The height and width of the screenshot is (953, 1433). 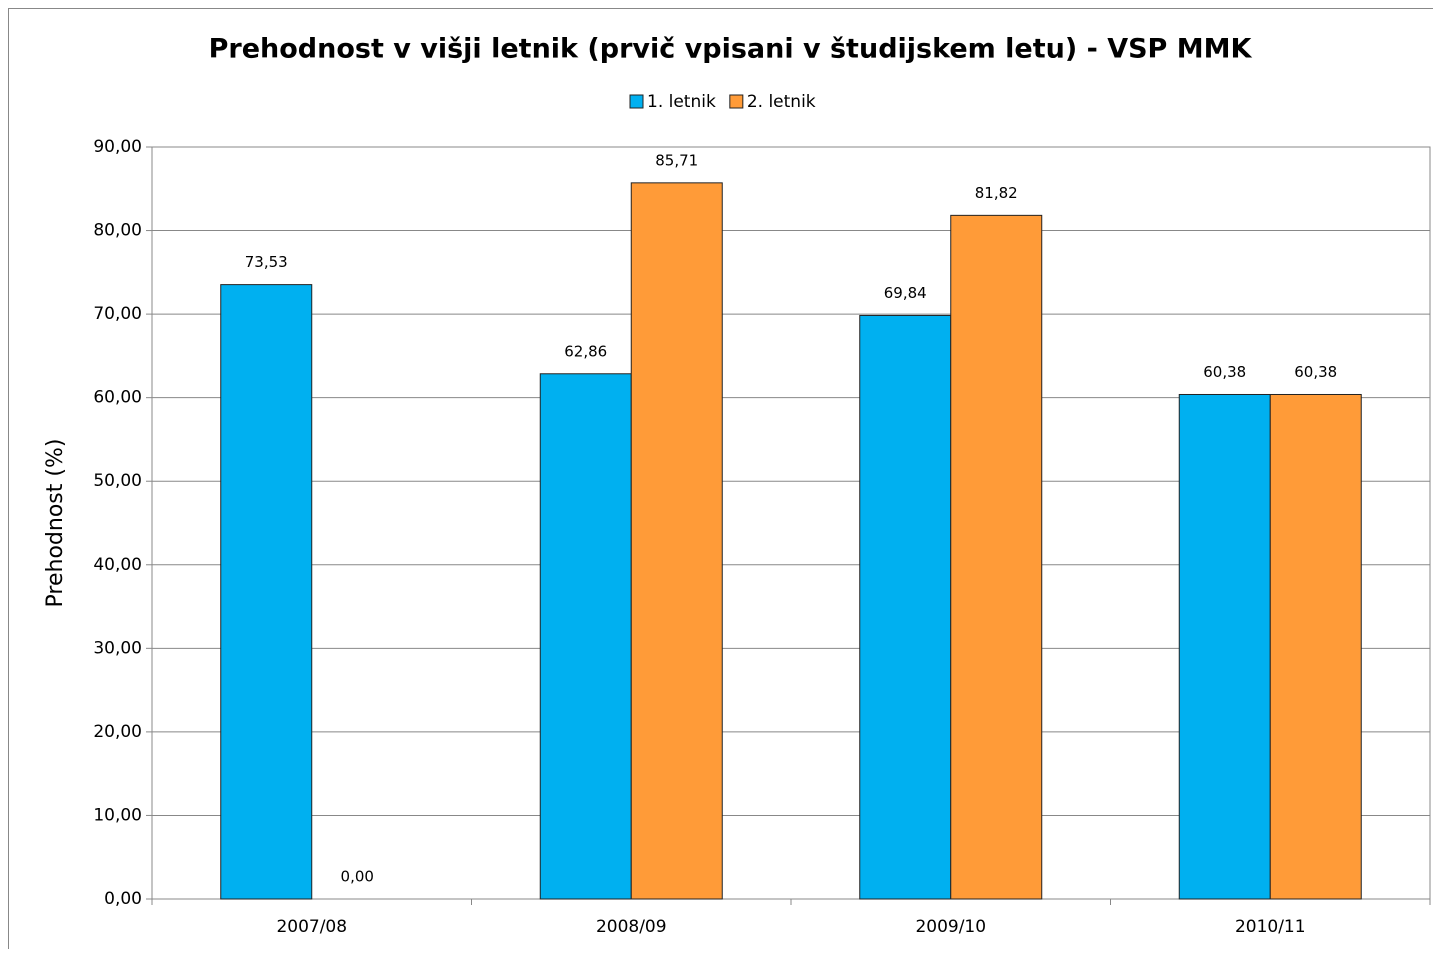 I want to click on y-tick-label: 0,00, so click(x=123, y=899).